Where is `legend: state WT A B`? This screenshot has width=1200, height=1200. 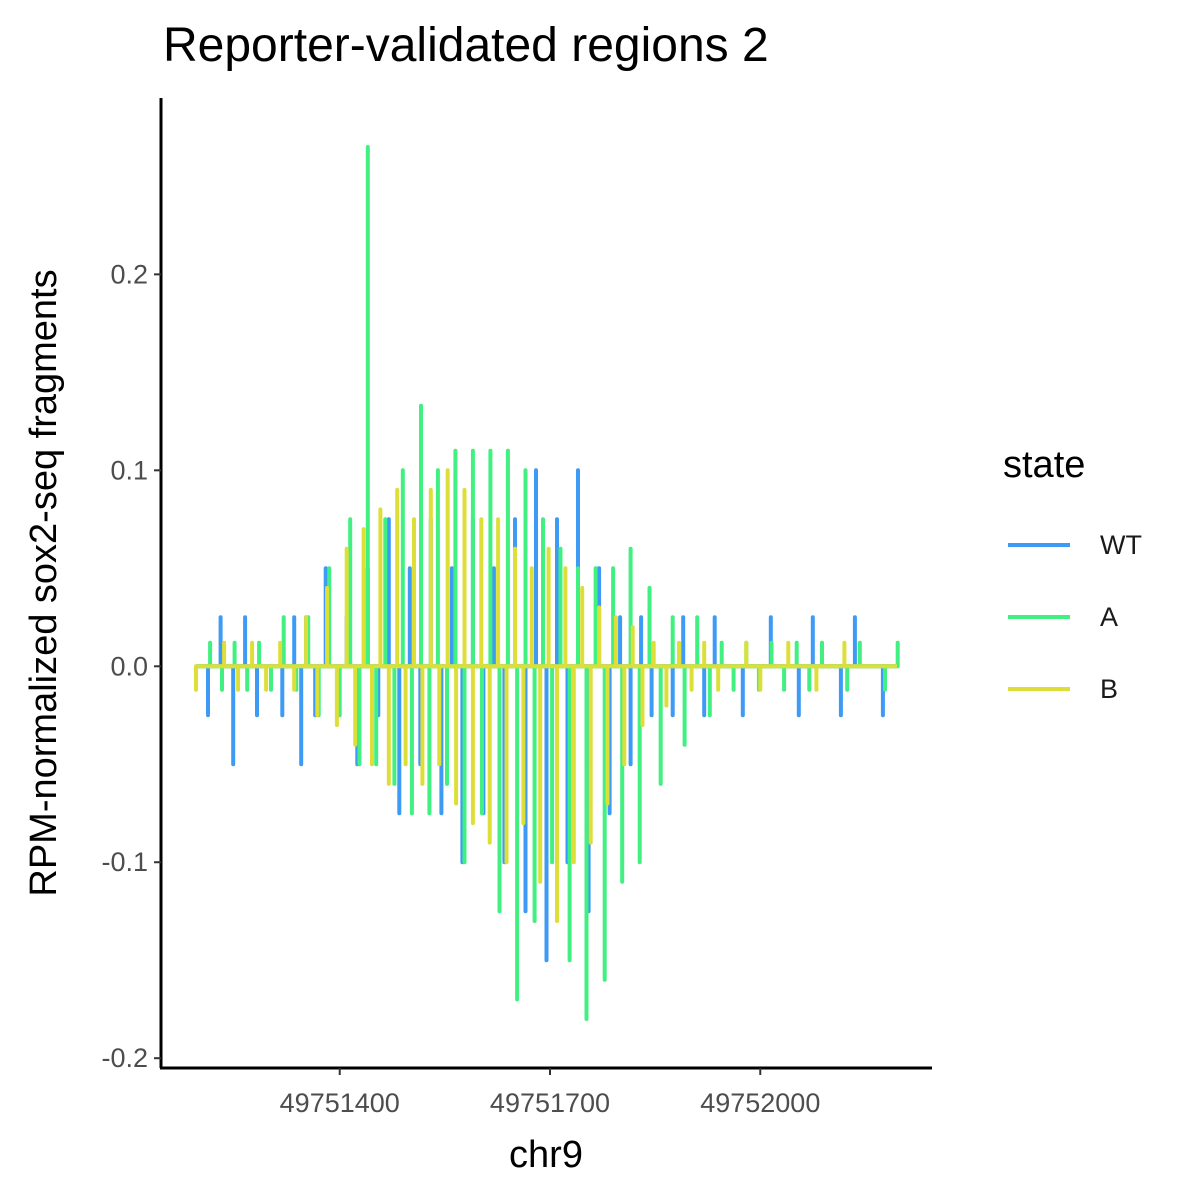
legend: state WT A B is located at coordinates (1072, 584).